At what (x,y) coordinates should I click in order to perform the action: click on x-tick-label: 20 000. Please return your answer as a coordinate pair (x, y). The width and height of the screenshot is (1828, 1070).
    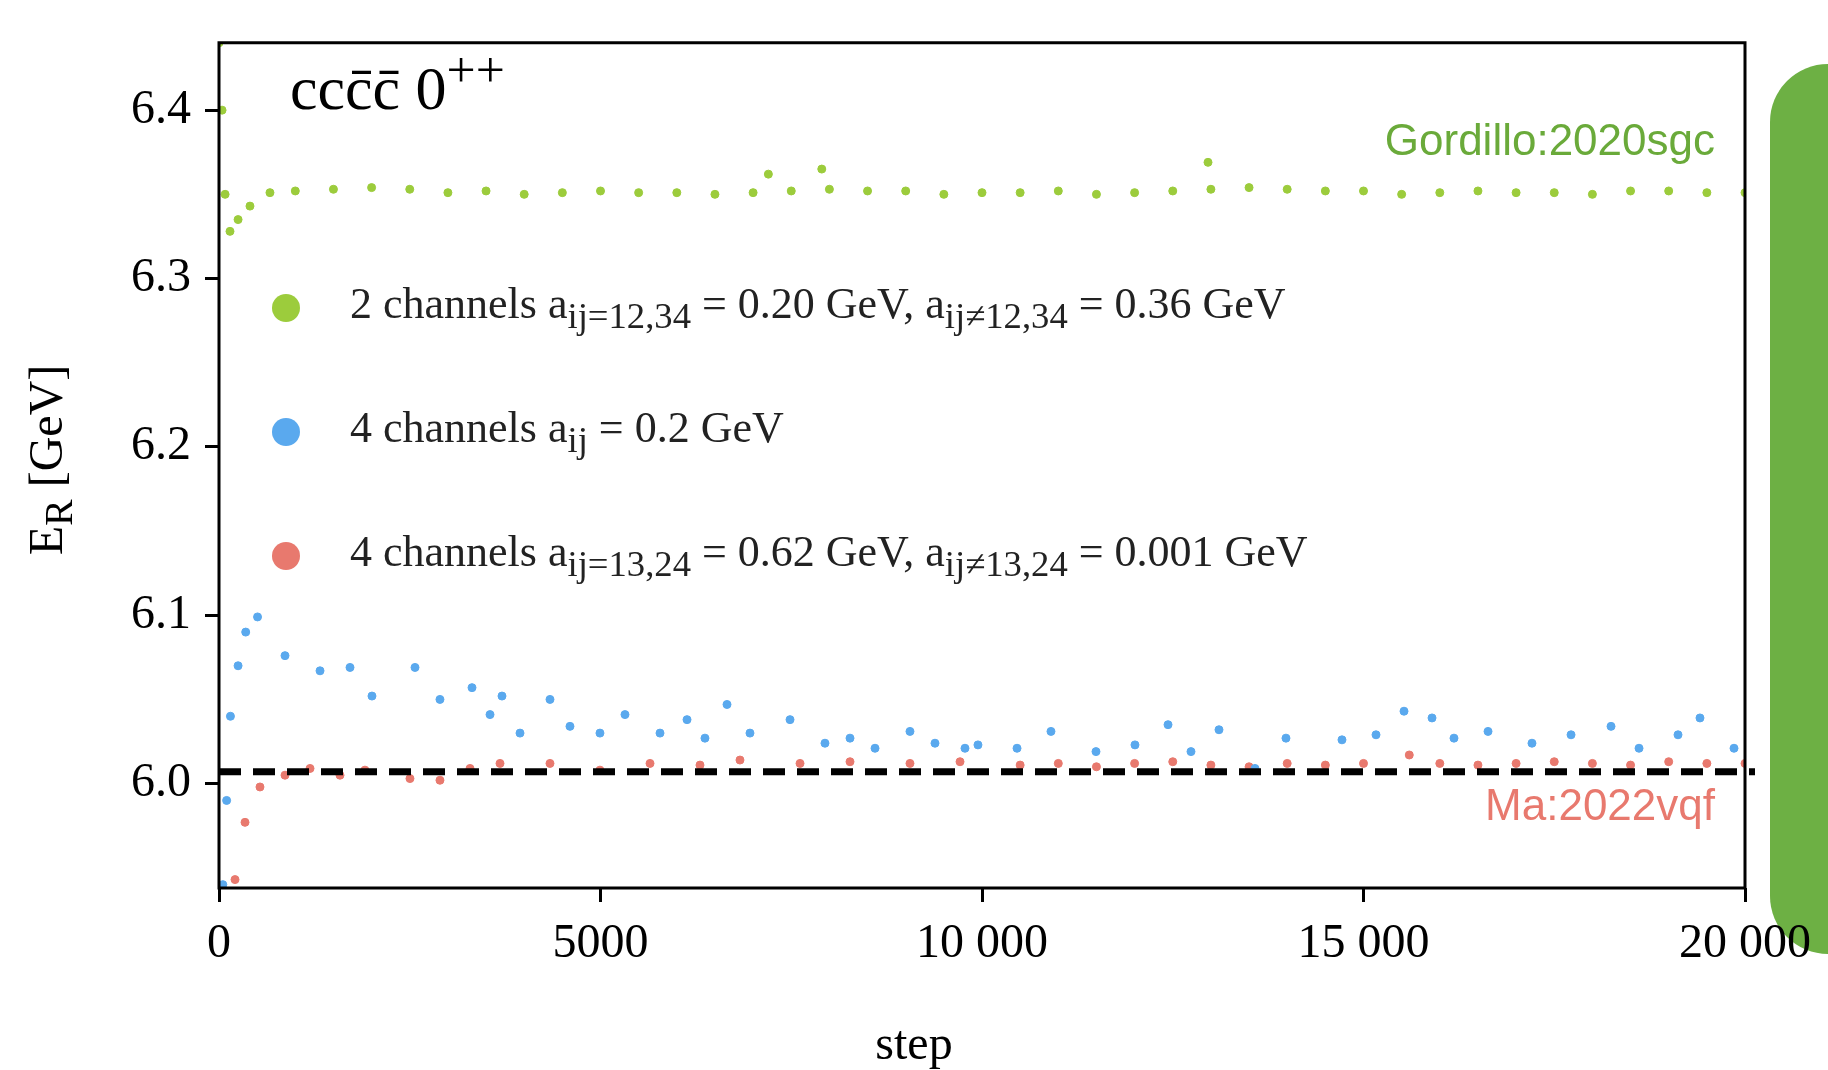
    Looking at the image, I should click on (1745, 941).